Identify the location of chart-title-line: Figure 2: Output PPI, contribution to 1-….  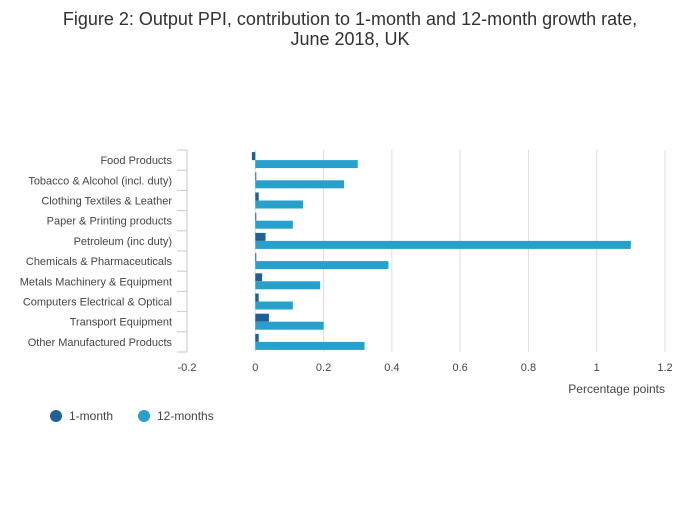
(350, 19).